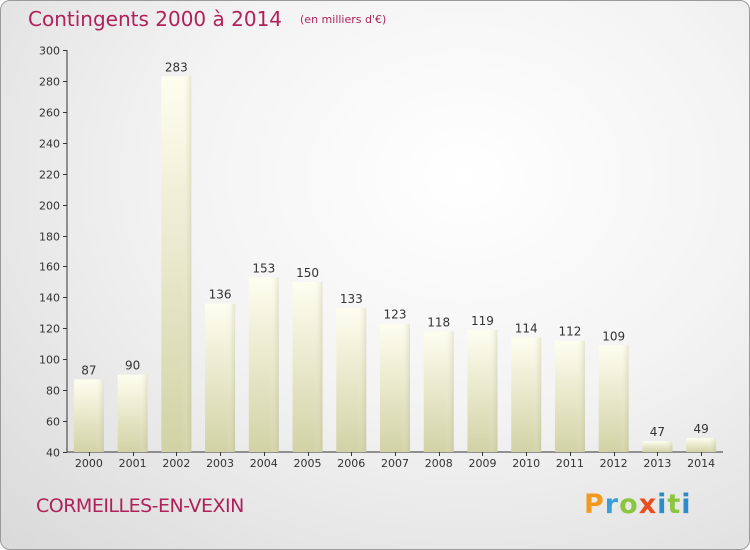 The image size is (750, 550). What do you see at coordinates (53, 391) in the screenshot?
I see `y-tick-label: 80` at bounding box center [53, 391].